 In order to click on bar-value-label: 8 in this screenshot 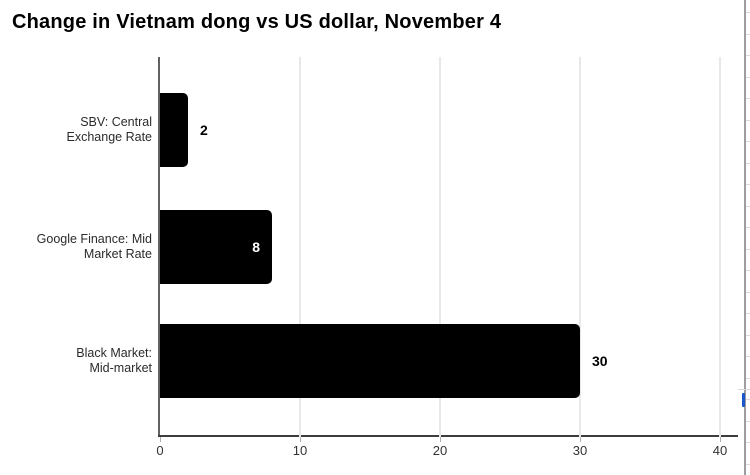, I will do `click(256, 247)`.